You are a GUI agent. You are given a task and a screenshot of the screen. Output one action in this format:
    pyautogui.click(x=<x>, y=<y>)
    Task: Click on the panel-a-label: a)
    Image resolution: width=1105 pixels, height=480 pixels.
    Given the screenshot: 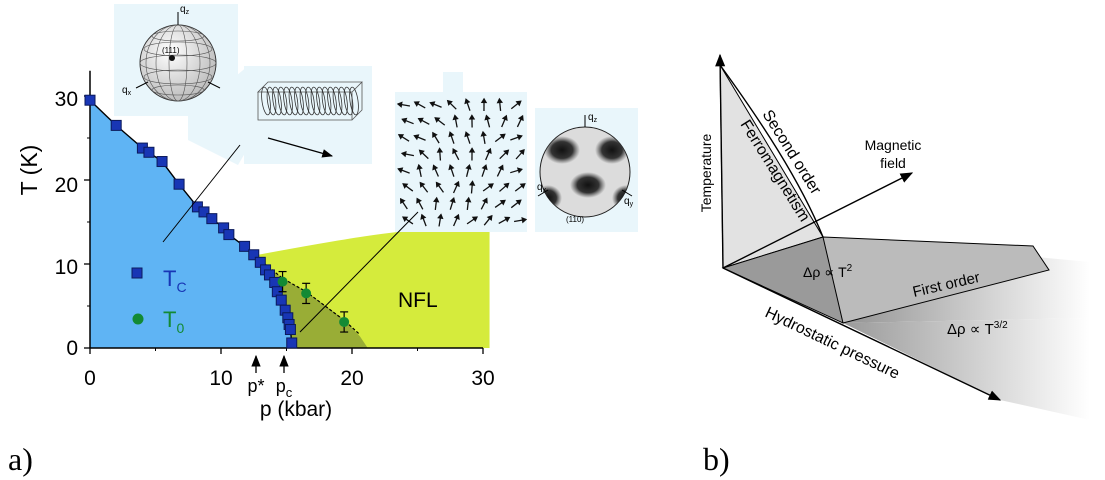 What is the action you would take?
    pyautogui.click(x=20, y=459)
    